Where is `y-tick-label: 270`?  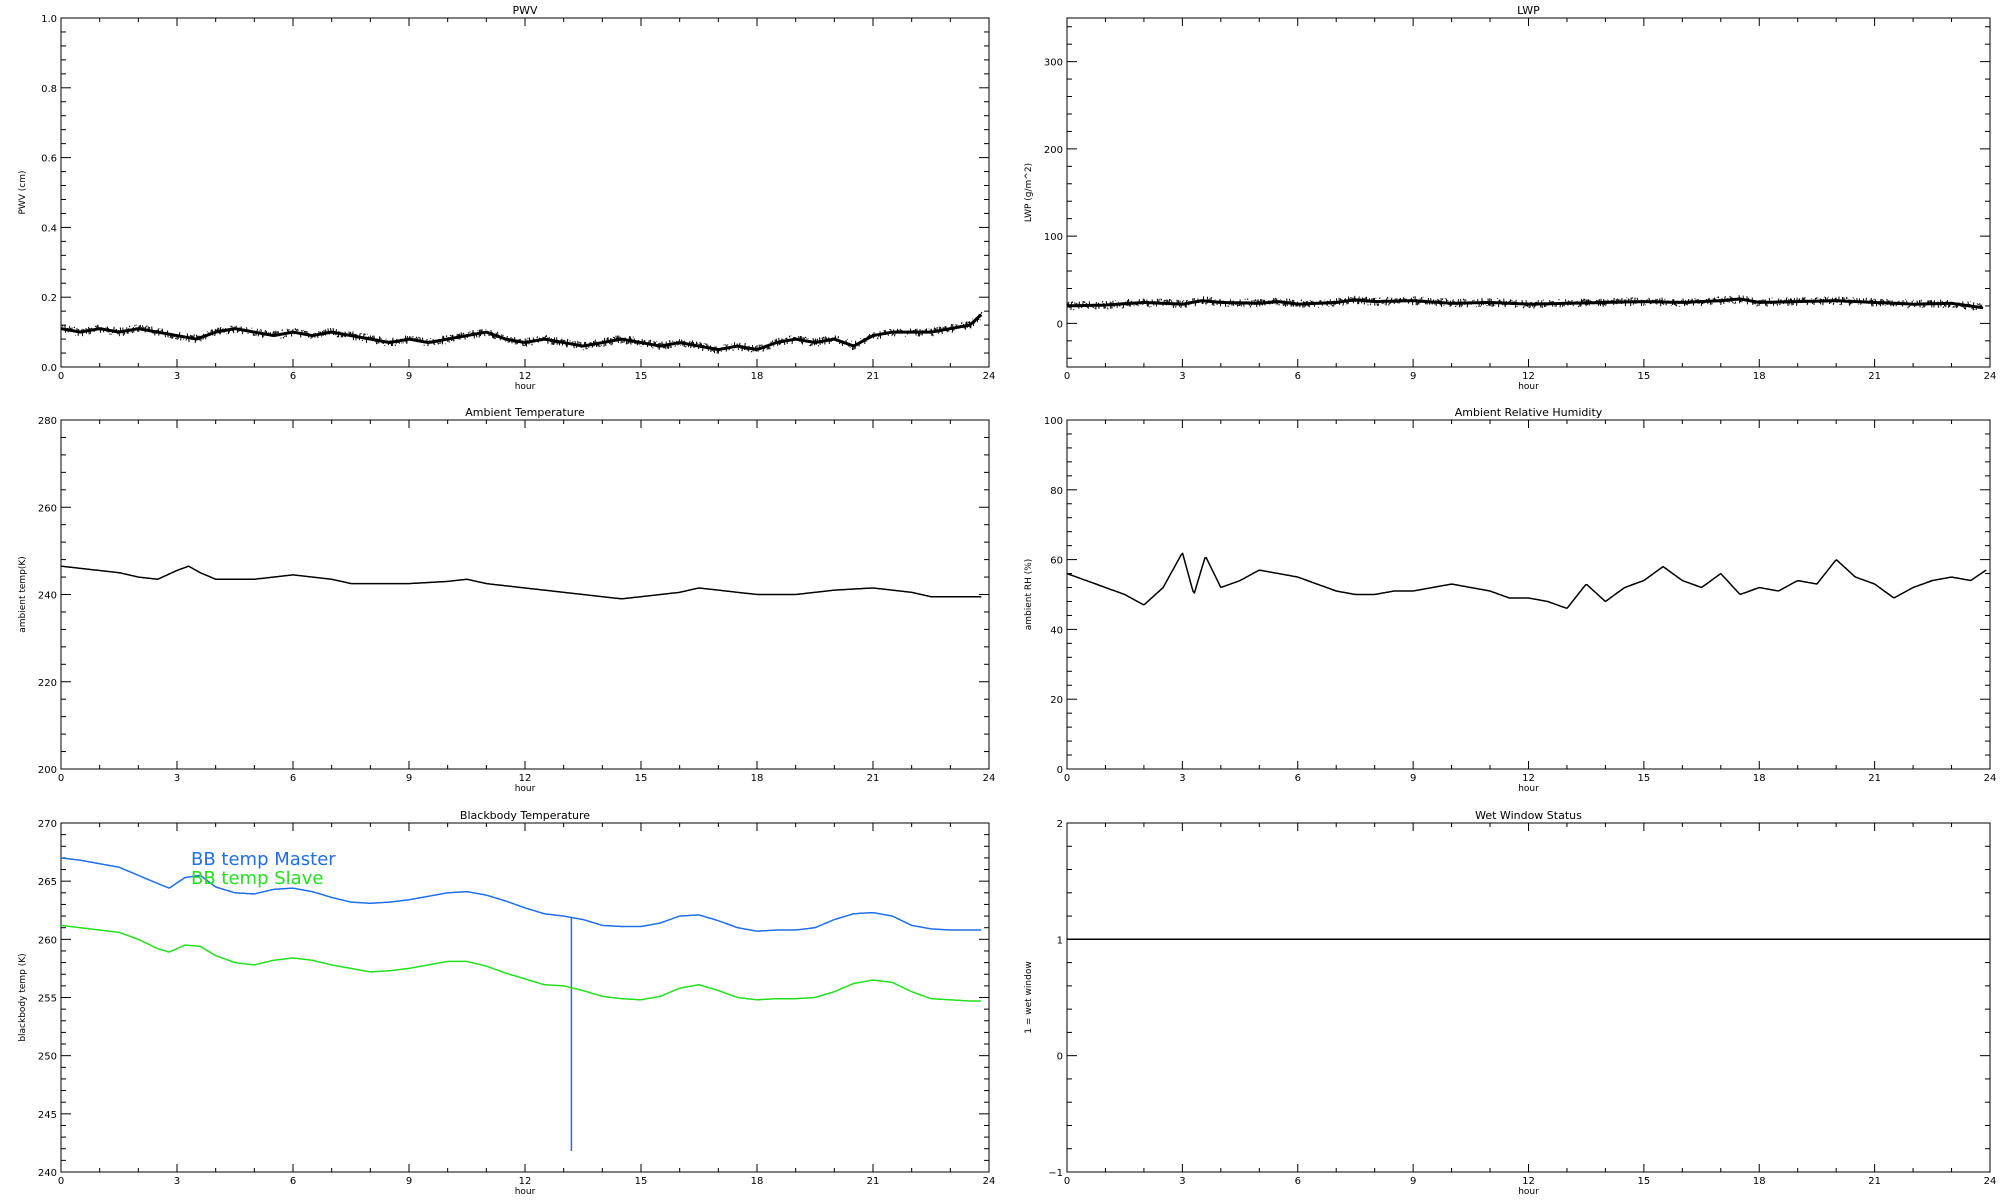 y-tick-label: 270 is located at coordinates (47, 824).